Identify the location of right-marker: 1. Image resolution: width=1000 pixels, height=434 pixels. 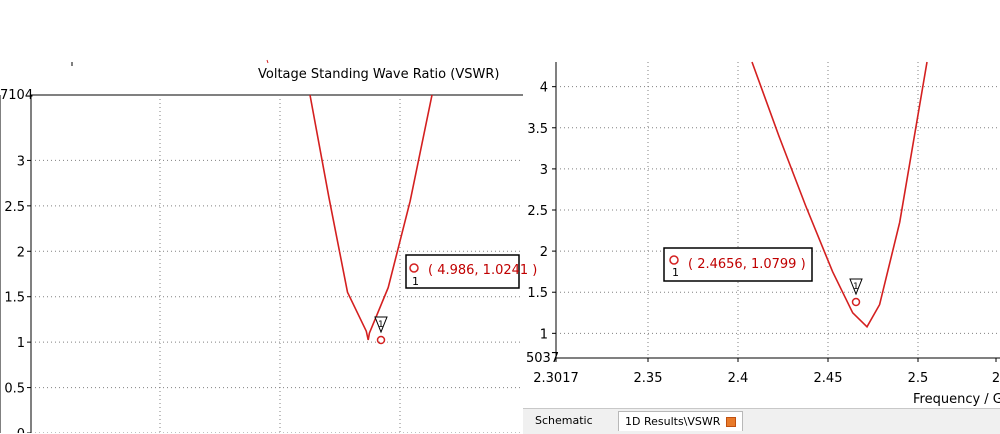
(856, 292).